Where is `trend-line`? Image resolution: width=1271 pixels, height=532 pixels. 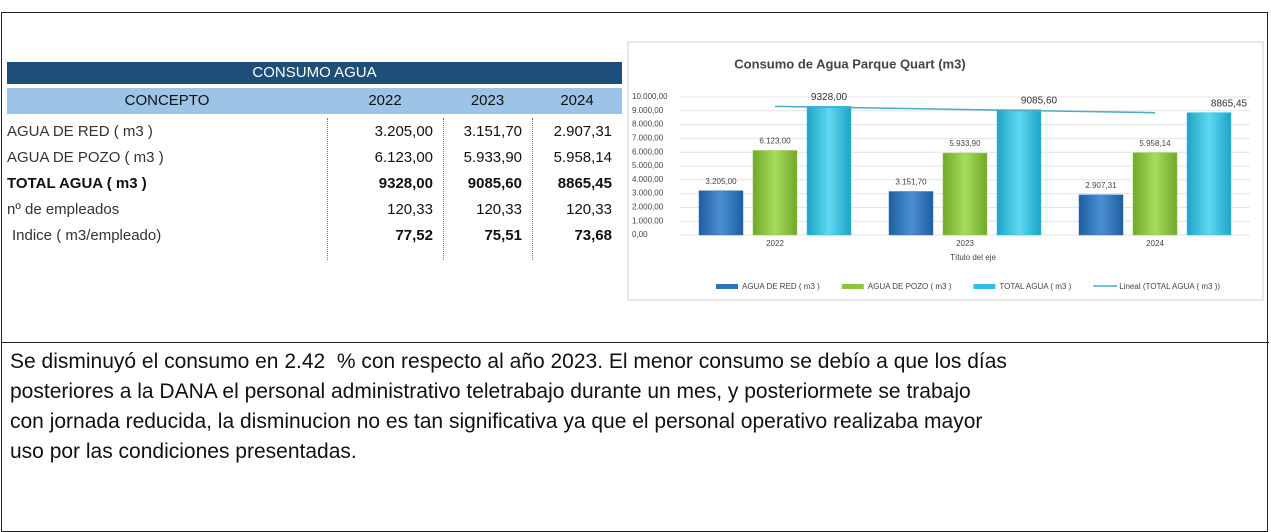 trend-line is located at coordinates (965, 109).